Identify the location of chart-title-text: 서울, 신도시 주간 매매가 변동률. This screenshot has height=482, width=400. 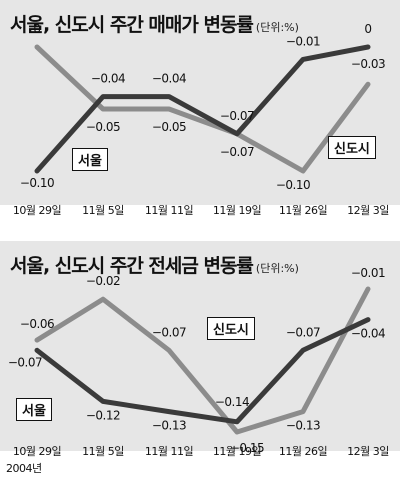
(132, 25).